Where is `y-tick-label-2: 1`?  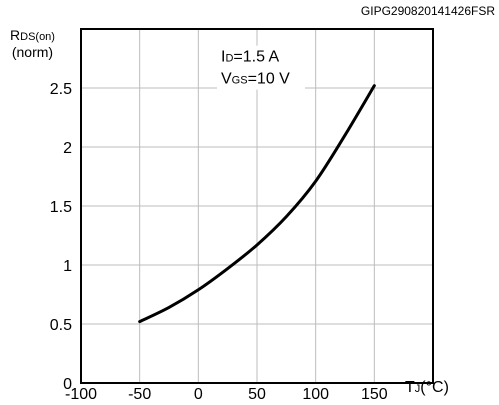 y-tick-label-2: 1 is located at coordinates (67, 266).